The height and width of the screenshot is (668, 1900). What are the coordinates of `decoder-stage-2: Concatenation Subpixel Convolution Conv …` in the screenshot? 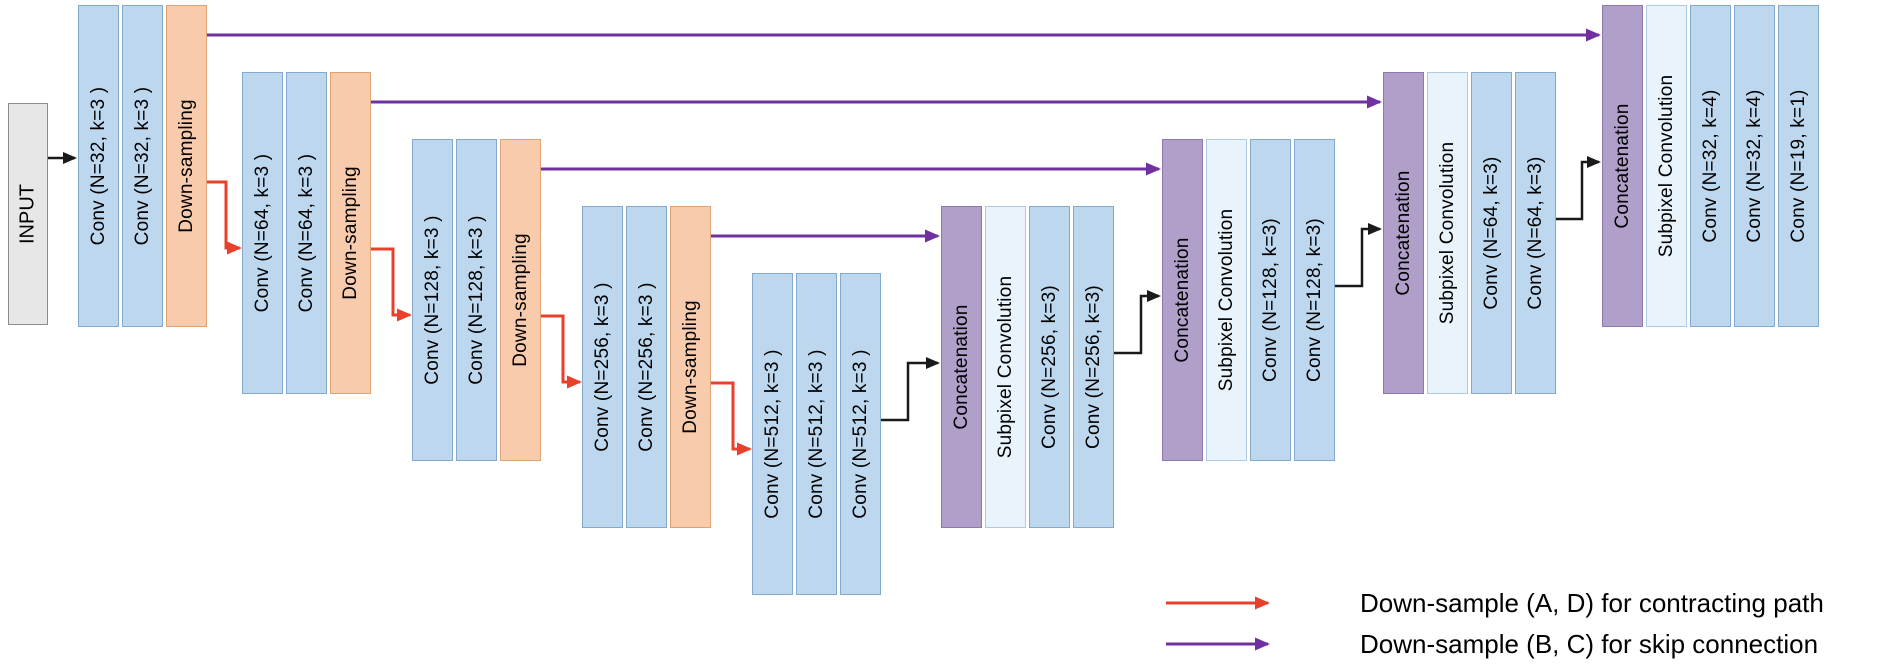 It's located at (1248, 300).